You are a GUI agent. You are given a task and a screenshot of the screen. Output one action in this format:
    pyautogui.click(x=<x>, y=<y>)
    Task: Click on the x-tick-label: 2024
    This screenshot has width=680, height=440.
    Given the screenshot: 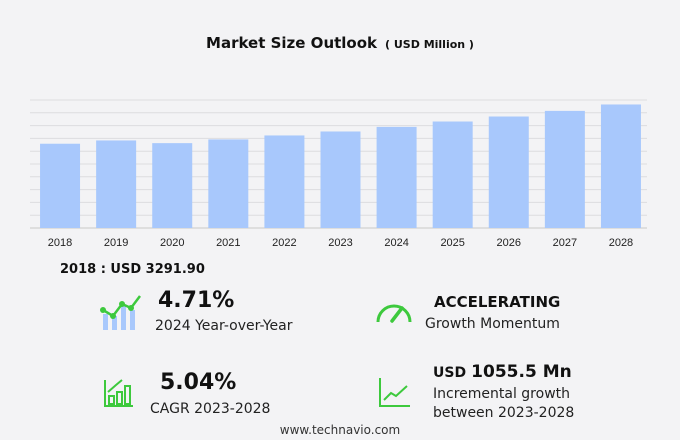 What is the action you would take?
    pyautogui.click(x=396, y=243)
    